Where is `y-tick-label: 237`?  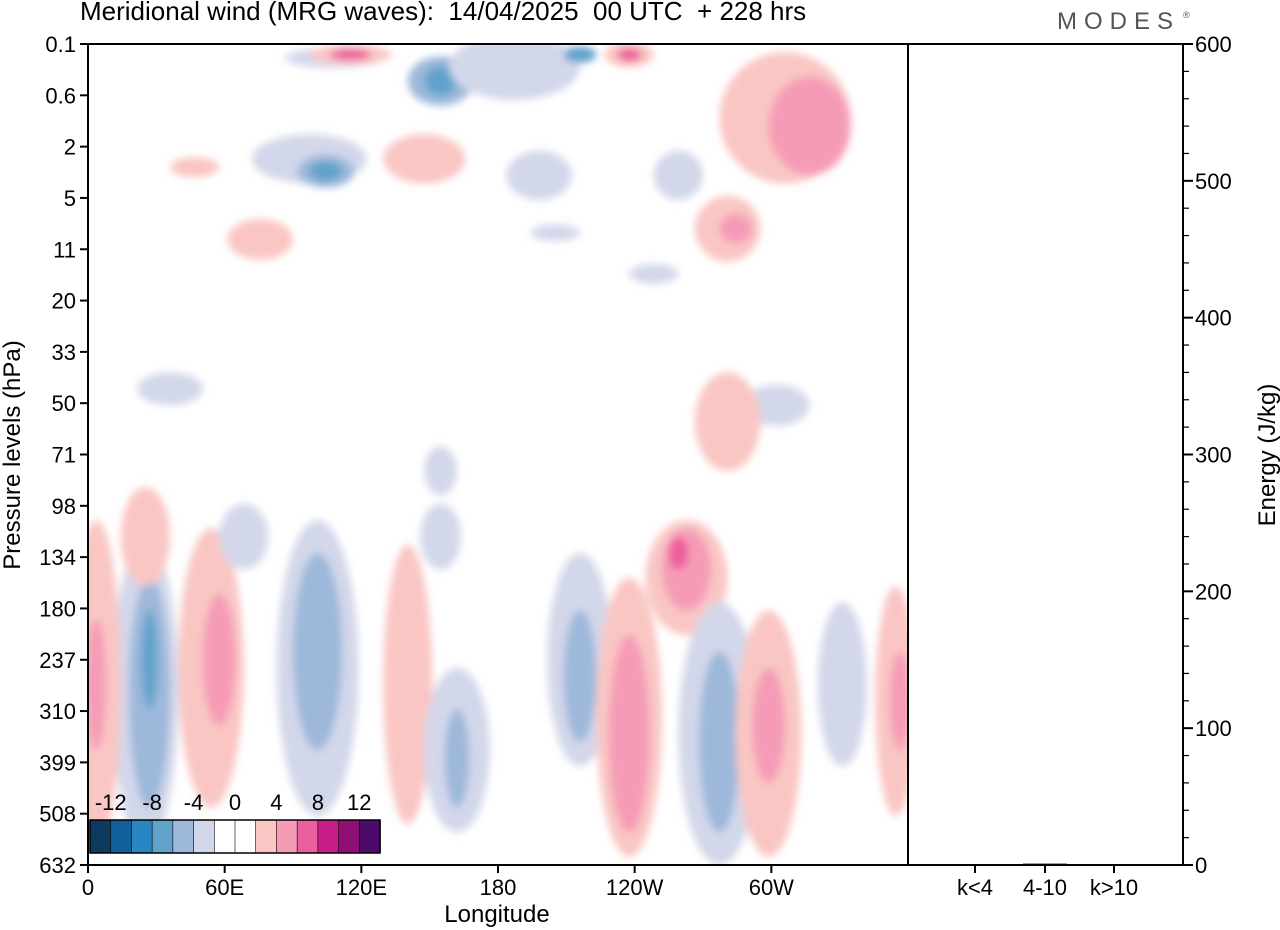
y-tick-label: 237 is located at coordinates (57, 660).